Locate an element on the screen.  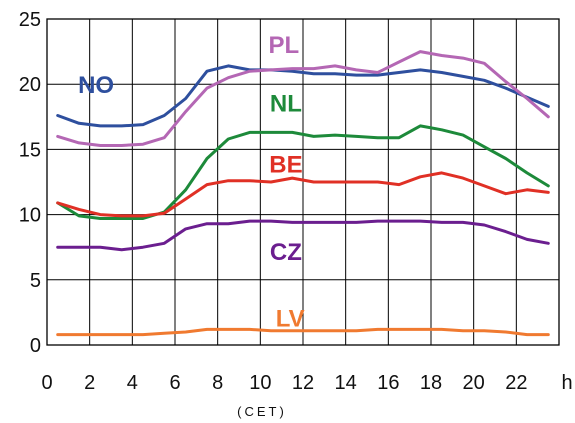
x-tick-label: 20 is located at coordinates (474, 383).